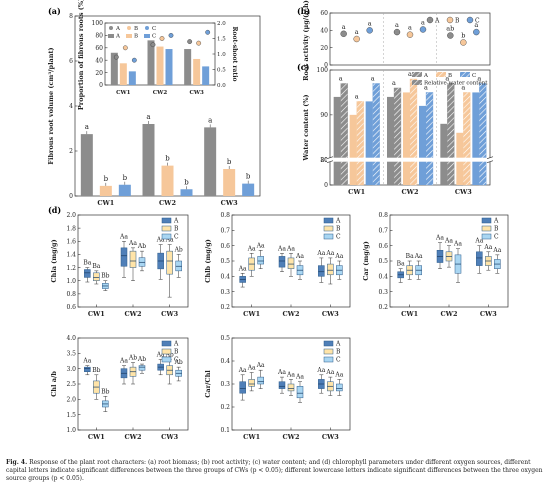 The height and width of the screenshot is (491, 554). I want to click on chart-d-car-ylabel: Car (mg/g), so click(366, 261).